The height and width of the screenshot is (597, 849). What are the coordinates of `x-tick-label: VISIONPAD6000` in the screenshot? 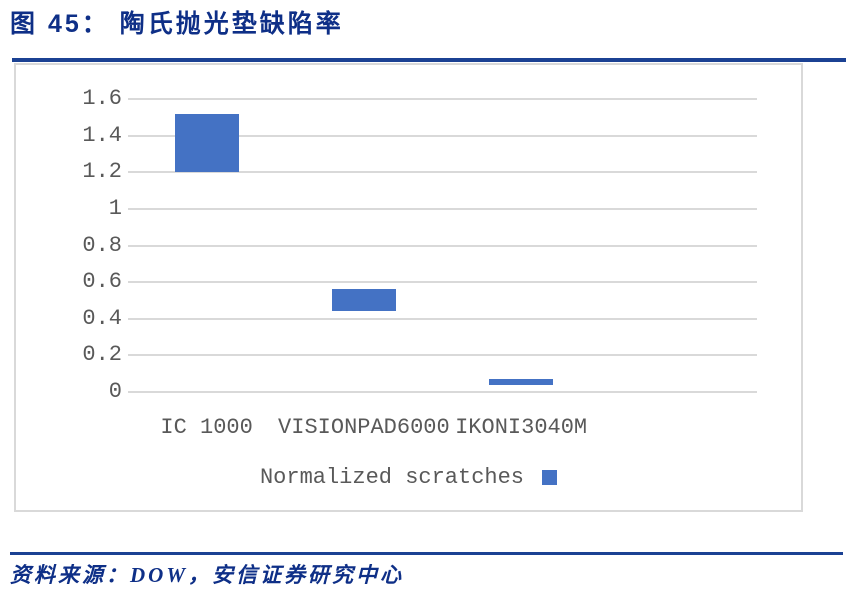 It's located at (364, 427).